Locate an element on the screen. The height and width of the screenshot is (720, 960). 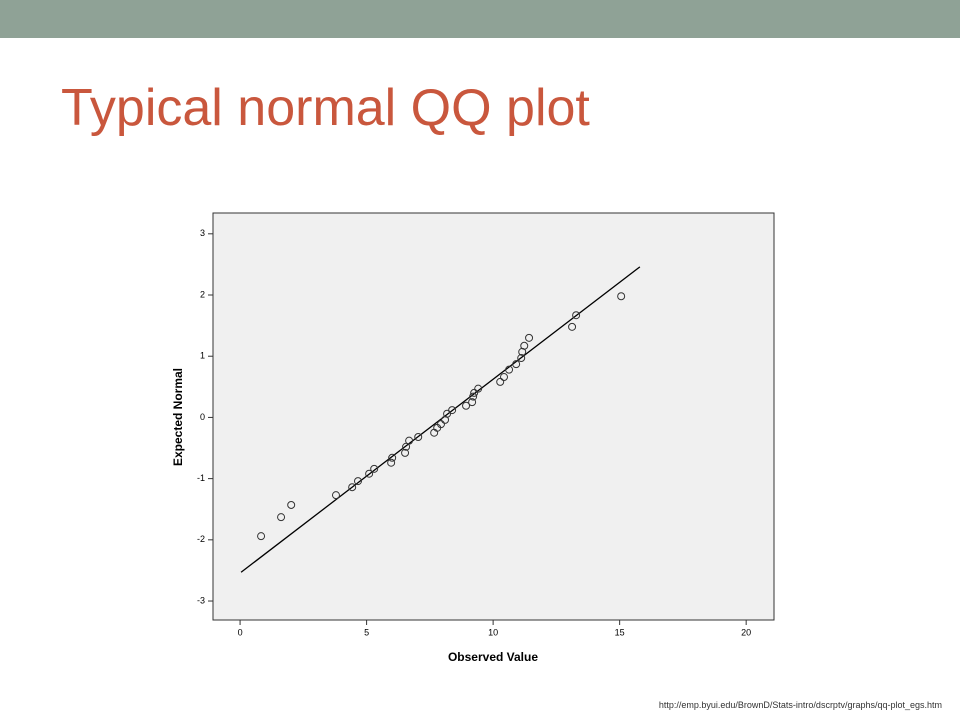
y-tick-label: 3 is located at coordinates (202, 233).